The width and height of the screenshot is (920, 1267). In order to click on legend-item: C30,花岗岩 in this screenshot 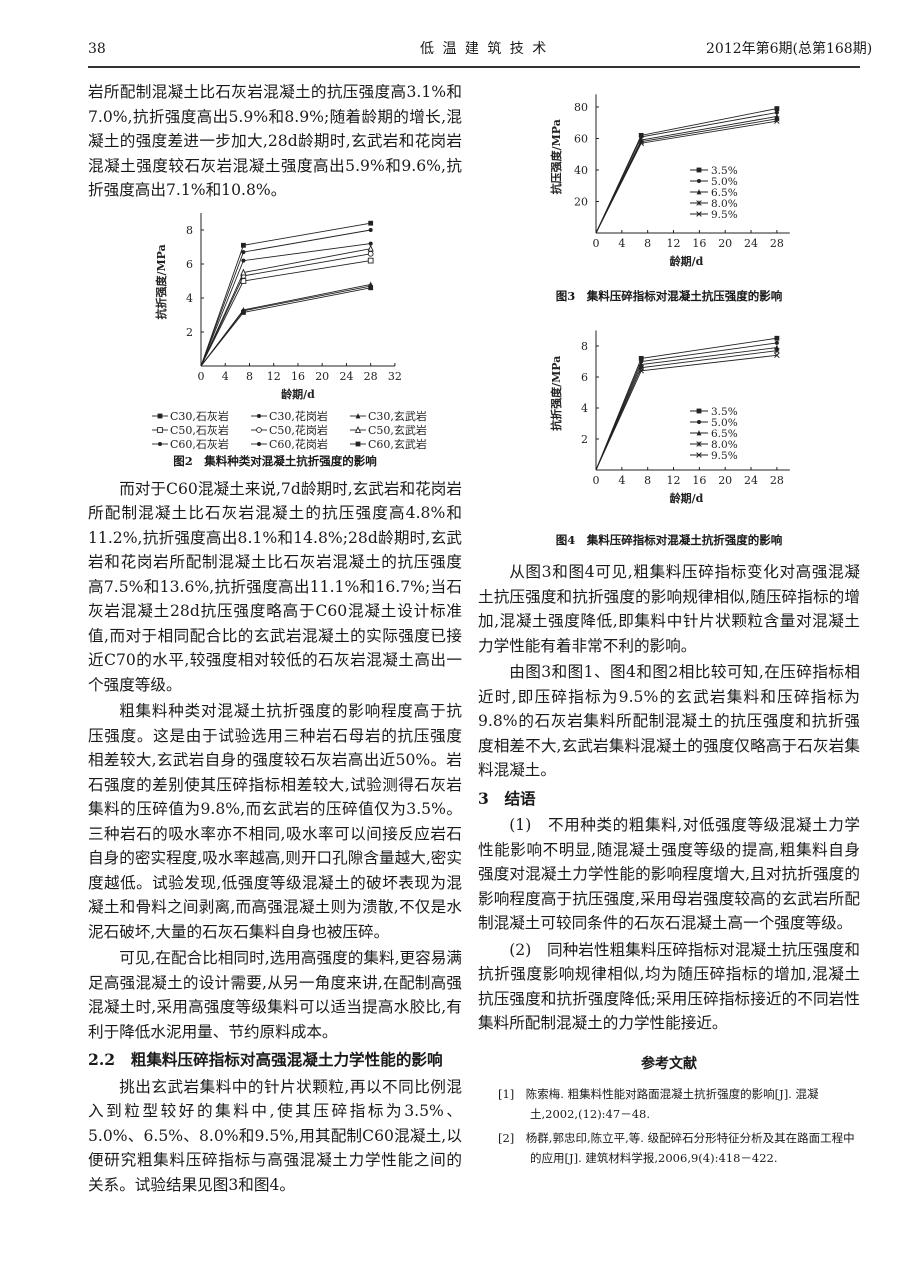, I will do `click(289, 416)`.